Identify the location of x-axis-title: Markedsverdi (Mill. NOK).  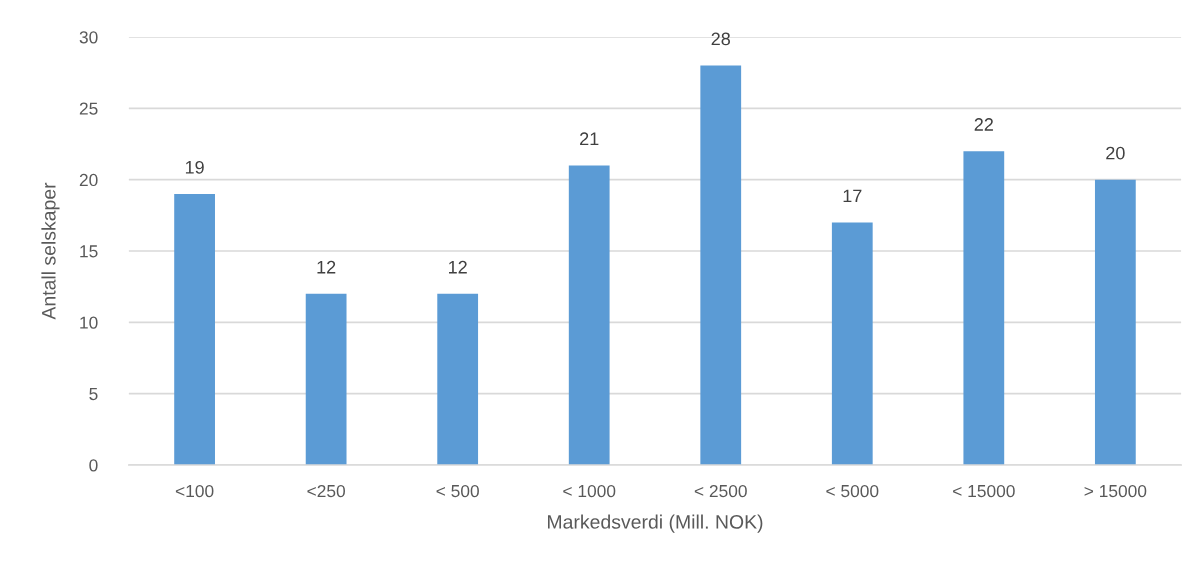
(655, 523).